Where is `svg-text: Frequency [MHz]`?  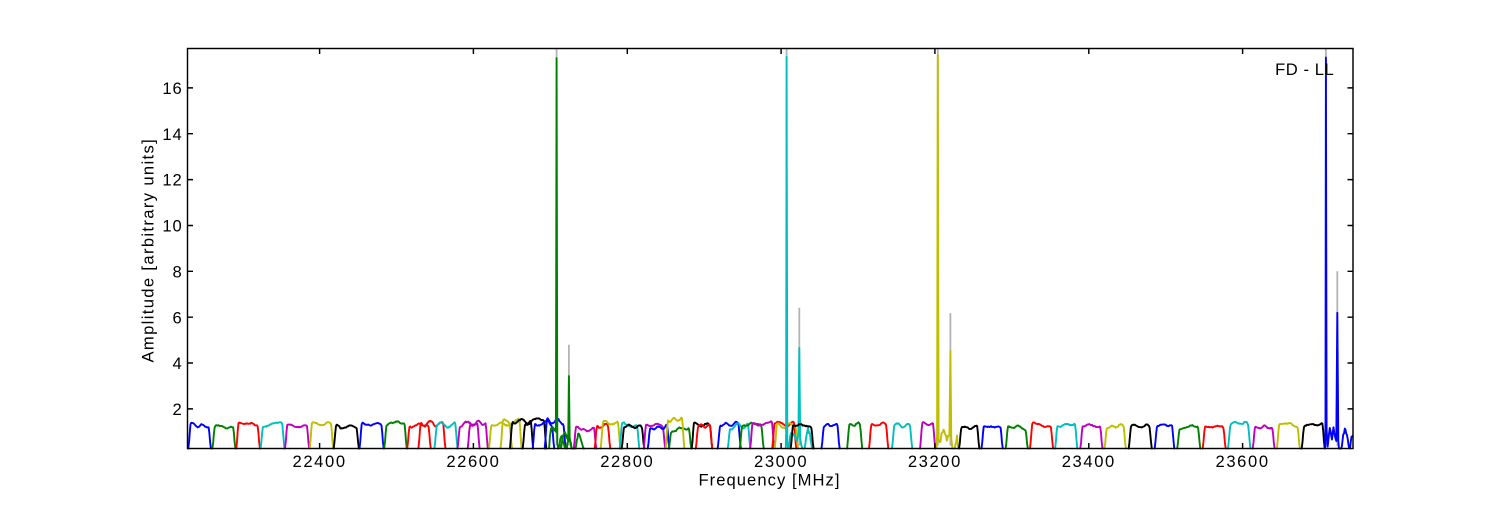 svg-text: Frequency [MHz] is located at coordinates (769, 480).